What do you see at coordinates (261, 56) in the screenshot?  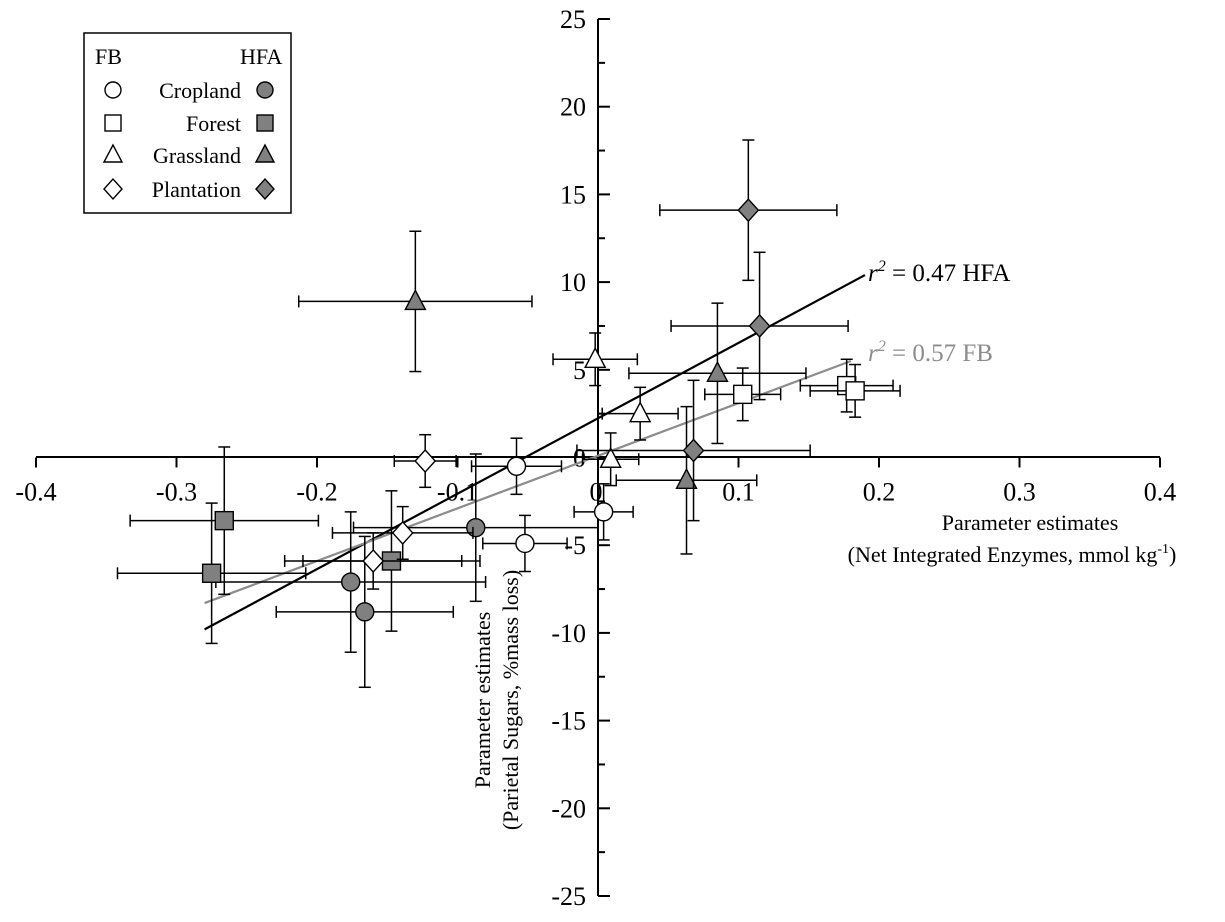 I see `legend-header-hfa: HFA` at bounding box center [261, 56].